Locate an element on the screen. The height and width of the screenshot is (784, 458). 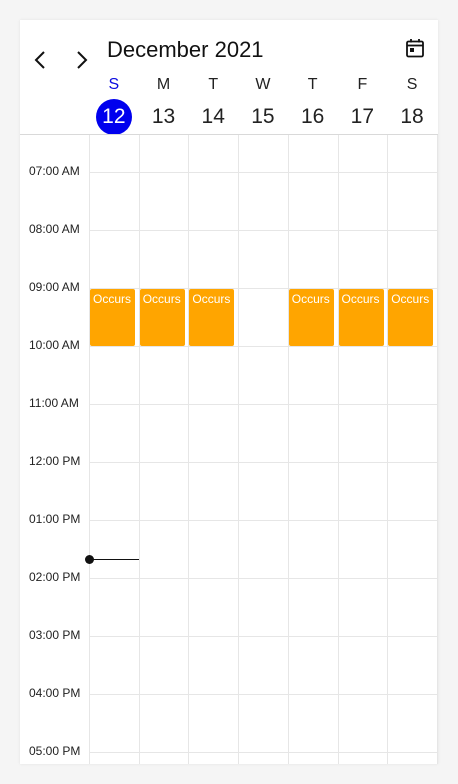
day-of-week-label: W is located at coordinates (263, 84).